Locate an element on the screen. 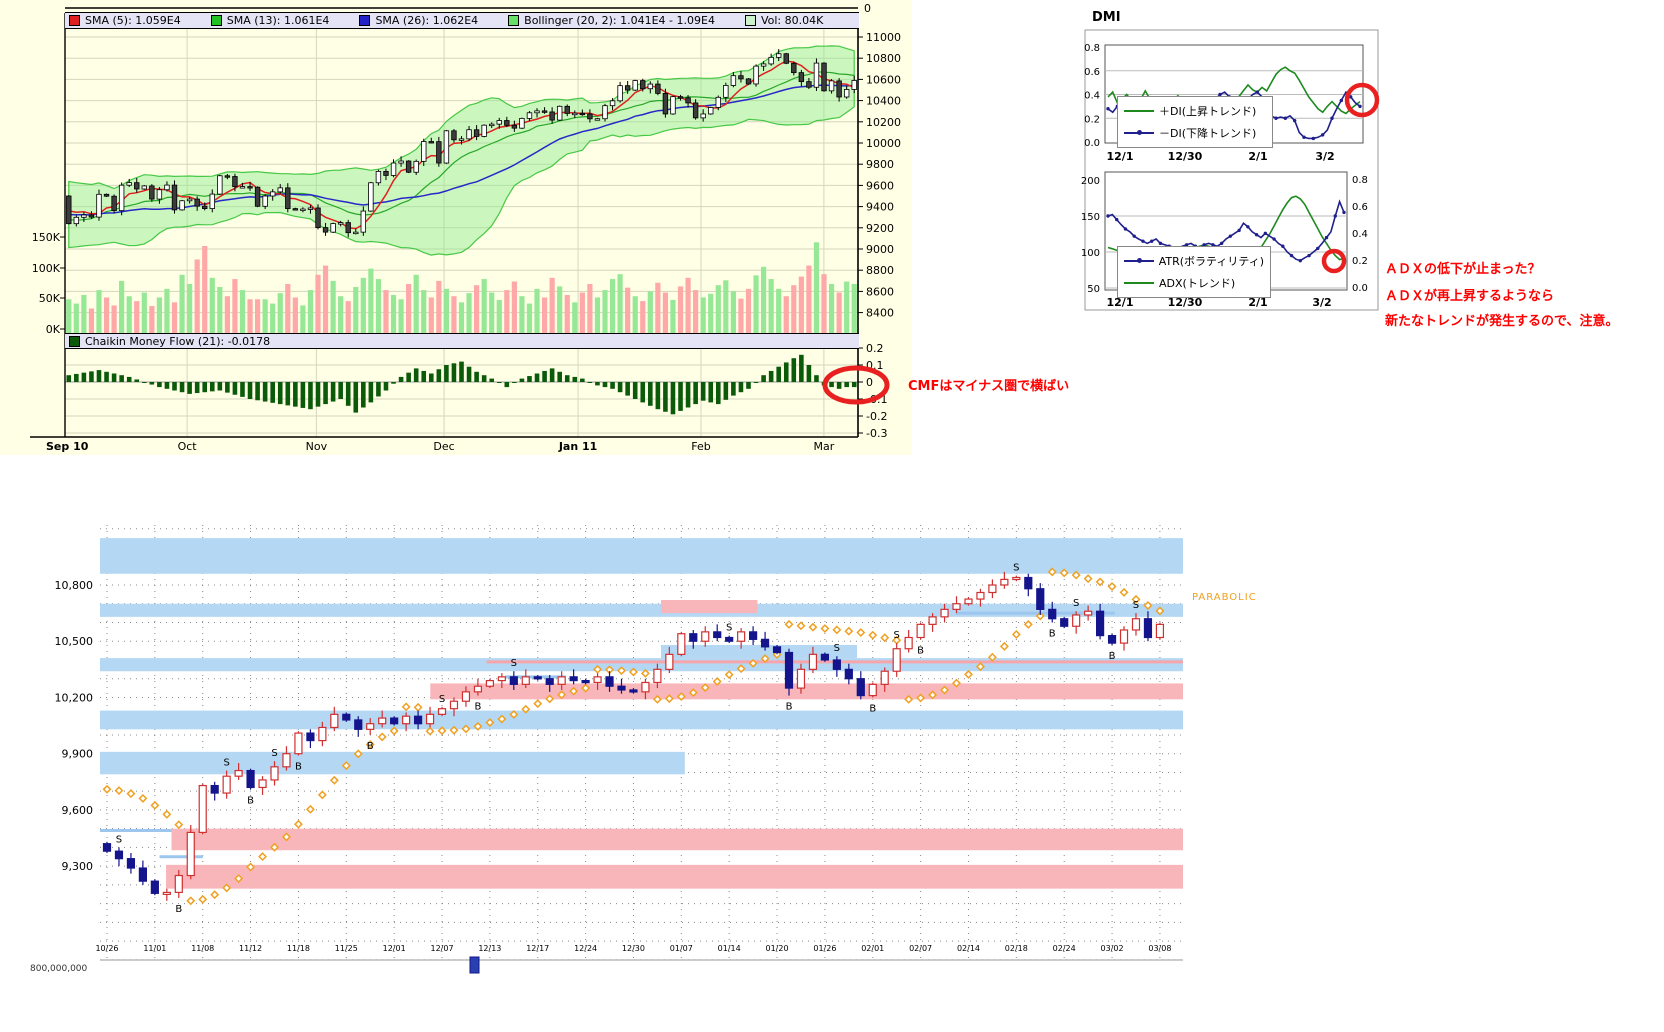 The image size is (1664, 1032). bollinger-swatch-icon is located at coordinates (514, 20).